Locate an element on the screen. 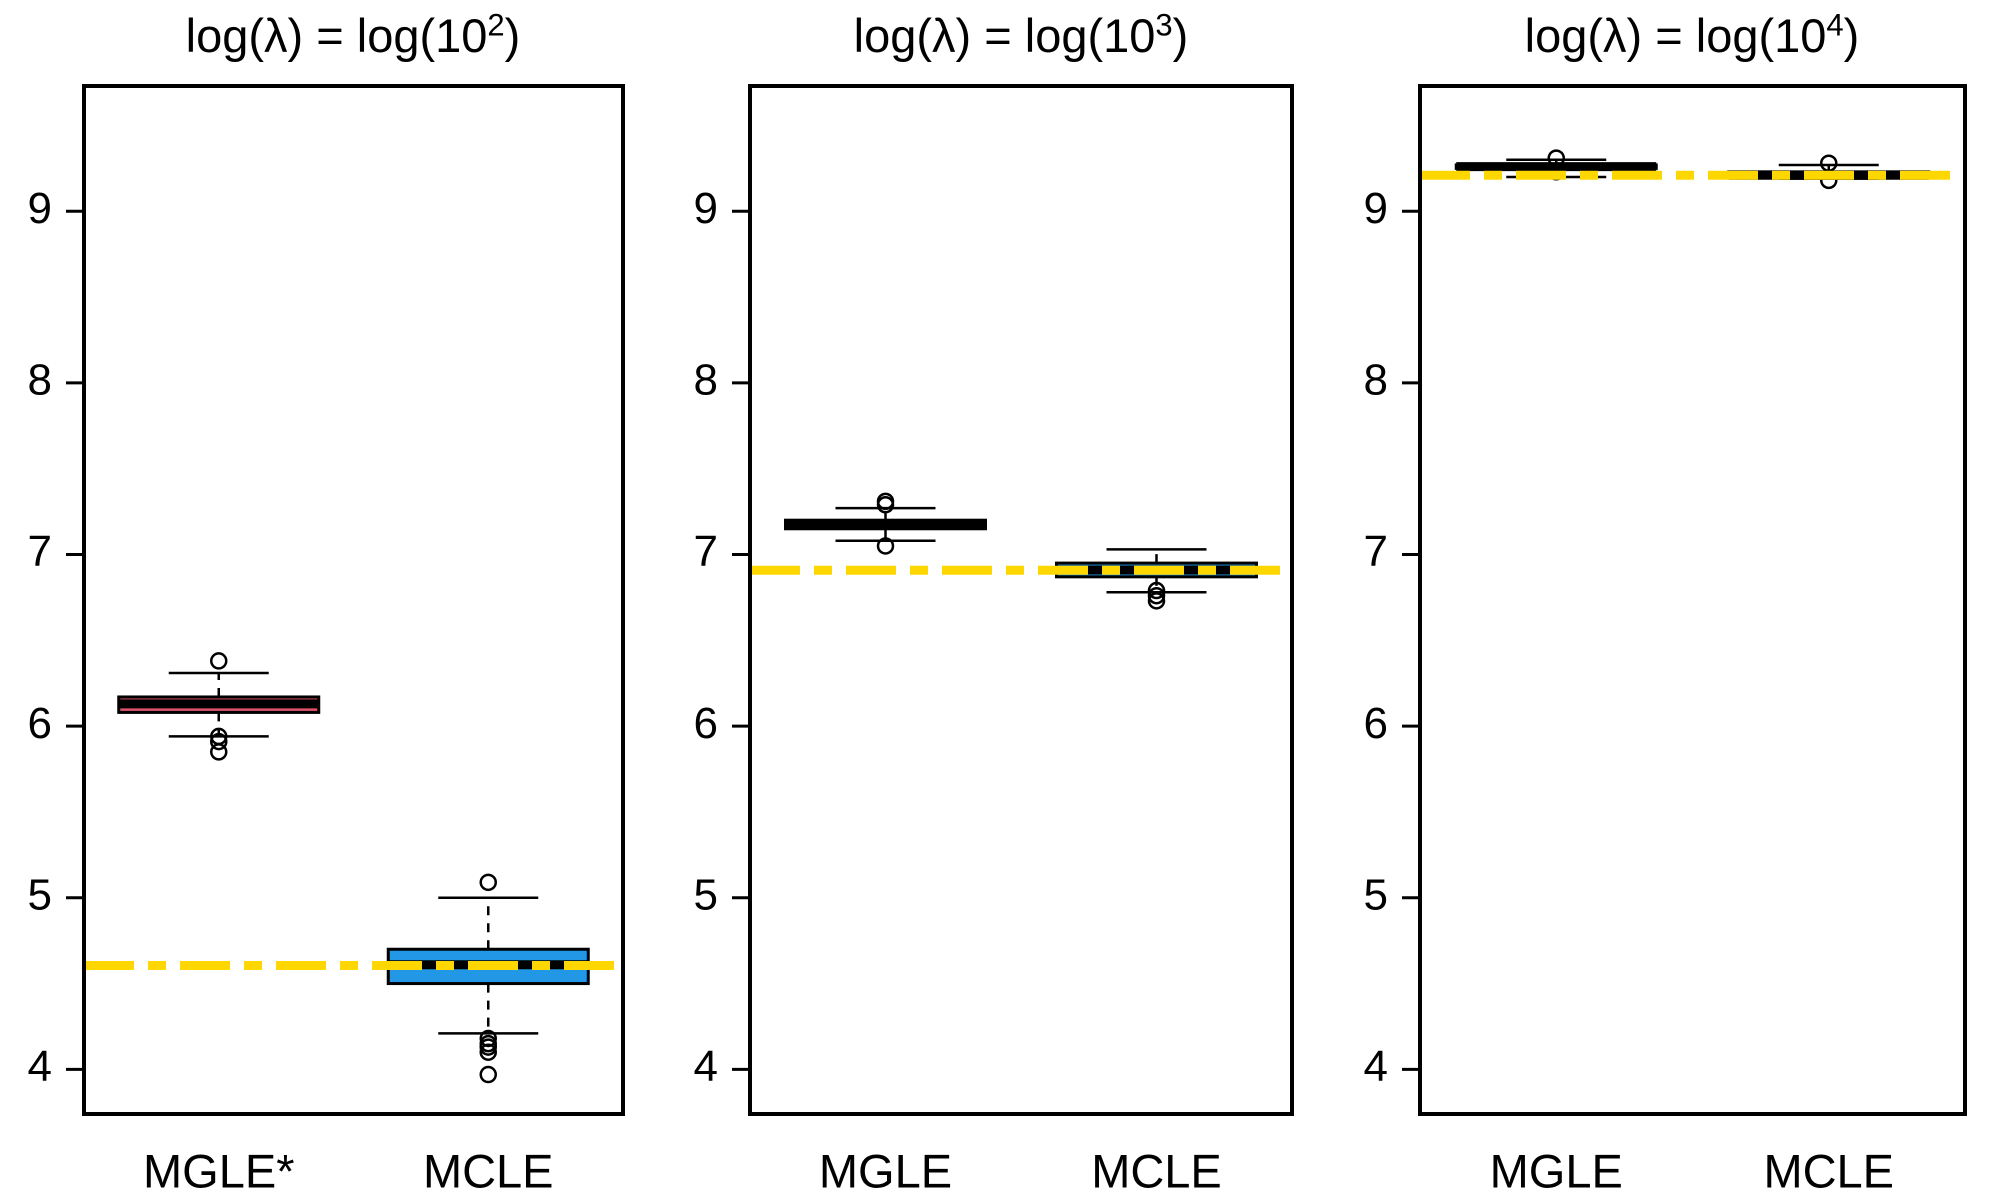 This screenshot has height=1200, width=2000. panel1-title: log(λ) = log(102) is located at coordinates (353, 36).